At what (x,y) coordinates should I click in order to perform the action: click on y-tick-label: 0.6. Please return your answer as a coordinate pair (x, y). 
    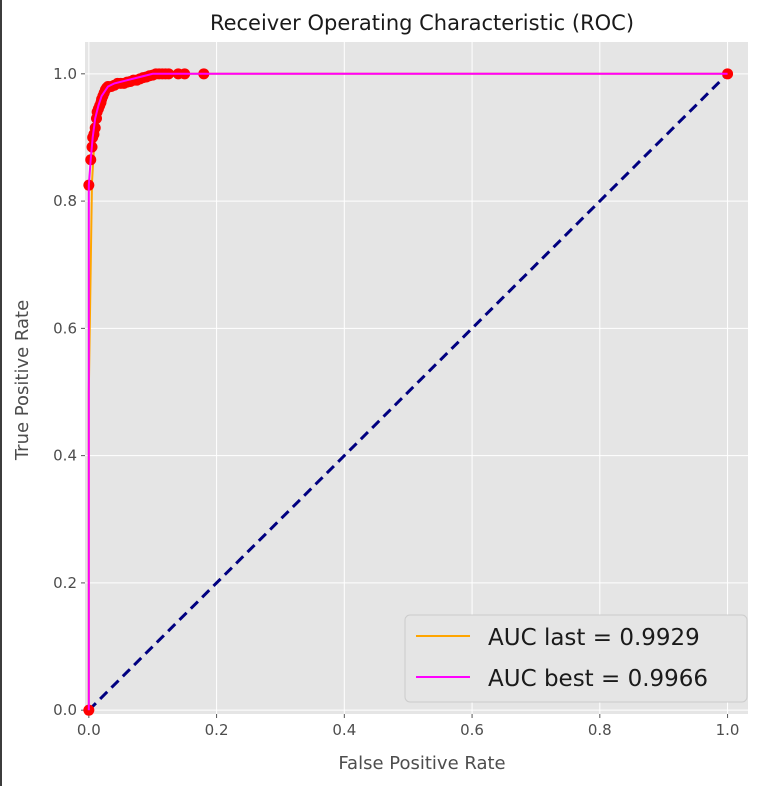
    Looking at the image, I should click on (65, 328).